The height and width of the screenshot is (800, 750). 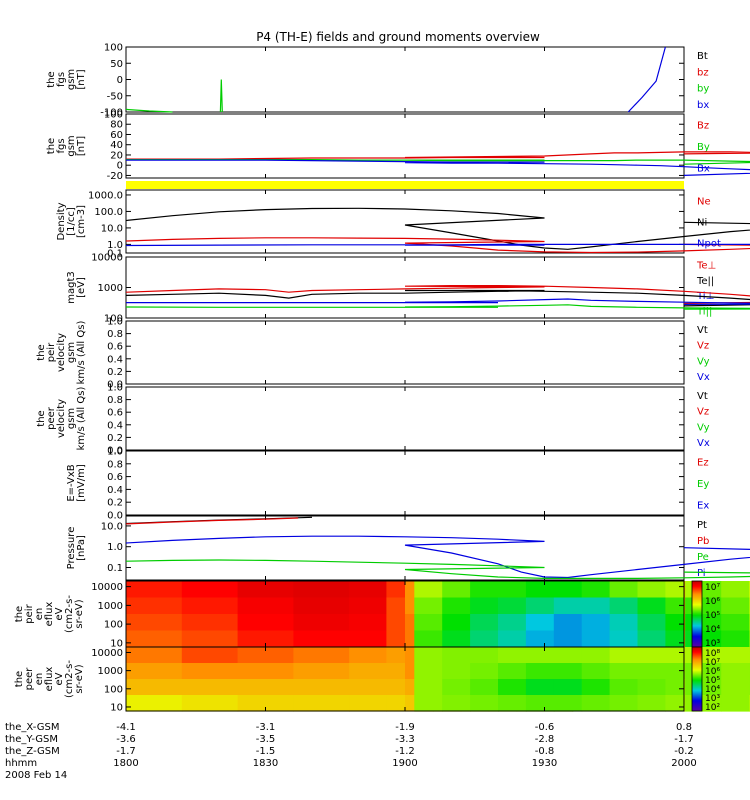 I want to click on footer-value: -1.9, so click(x=405, y=727).